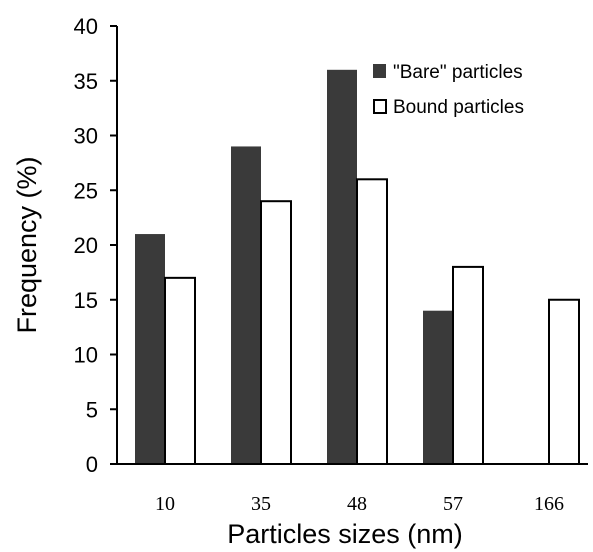 The image size is (593, 552). I want to click on y-tick-label-20: 20, so click(86, 245).